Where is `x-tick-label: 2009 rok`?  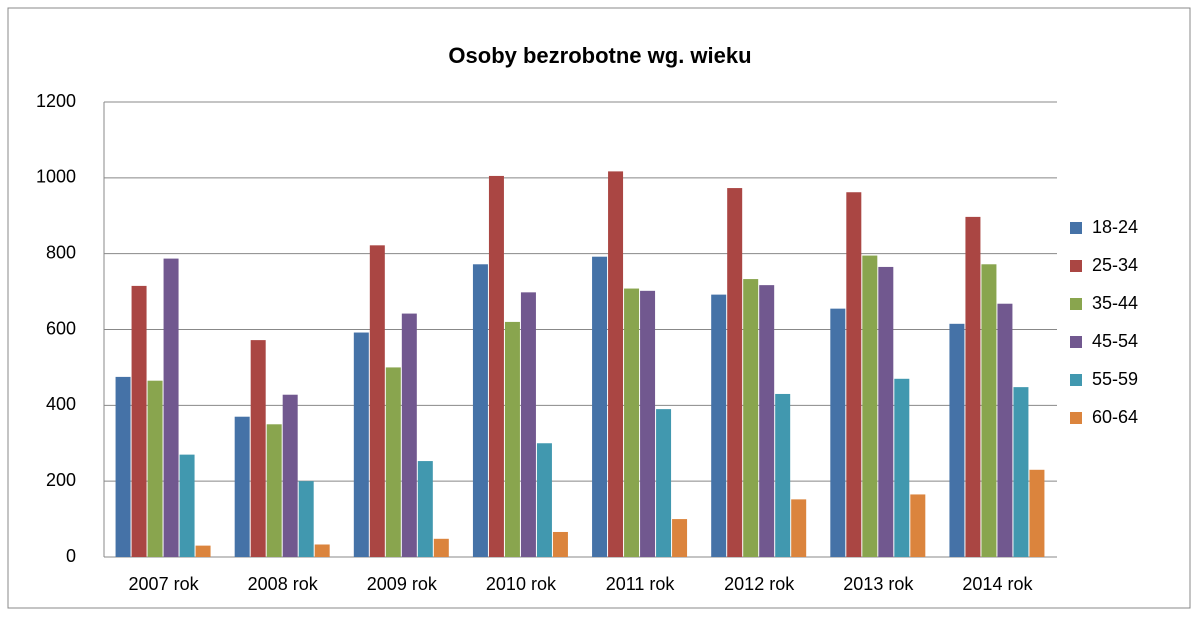 x-tick-label: 2009 rok is located at coordinates (402, 584).